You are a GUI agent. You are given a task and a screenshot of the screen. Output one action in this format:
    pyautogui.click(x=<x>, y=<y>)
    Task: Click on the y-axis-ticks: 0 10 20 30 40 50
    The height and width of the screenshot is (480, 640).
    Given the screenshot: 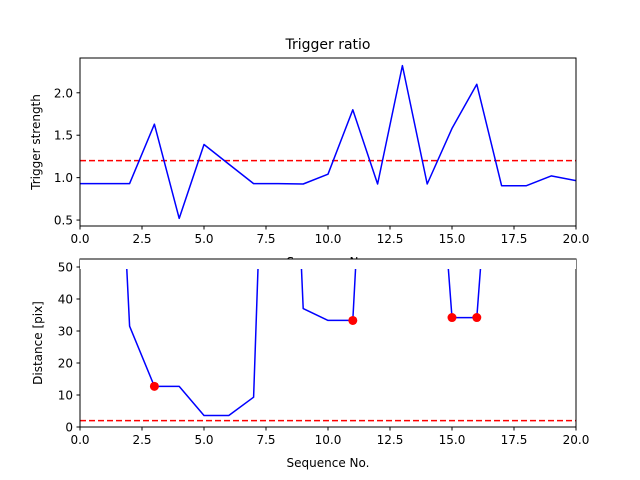 What is the action you would take?
    pyautogui.click(x=69, y=348)
    